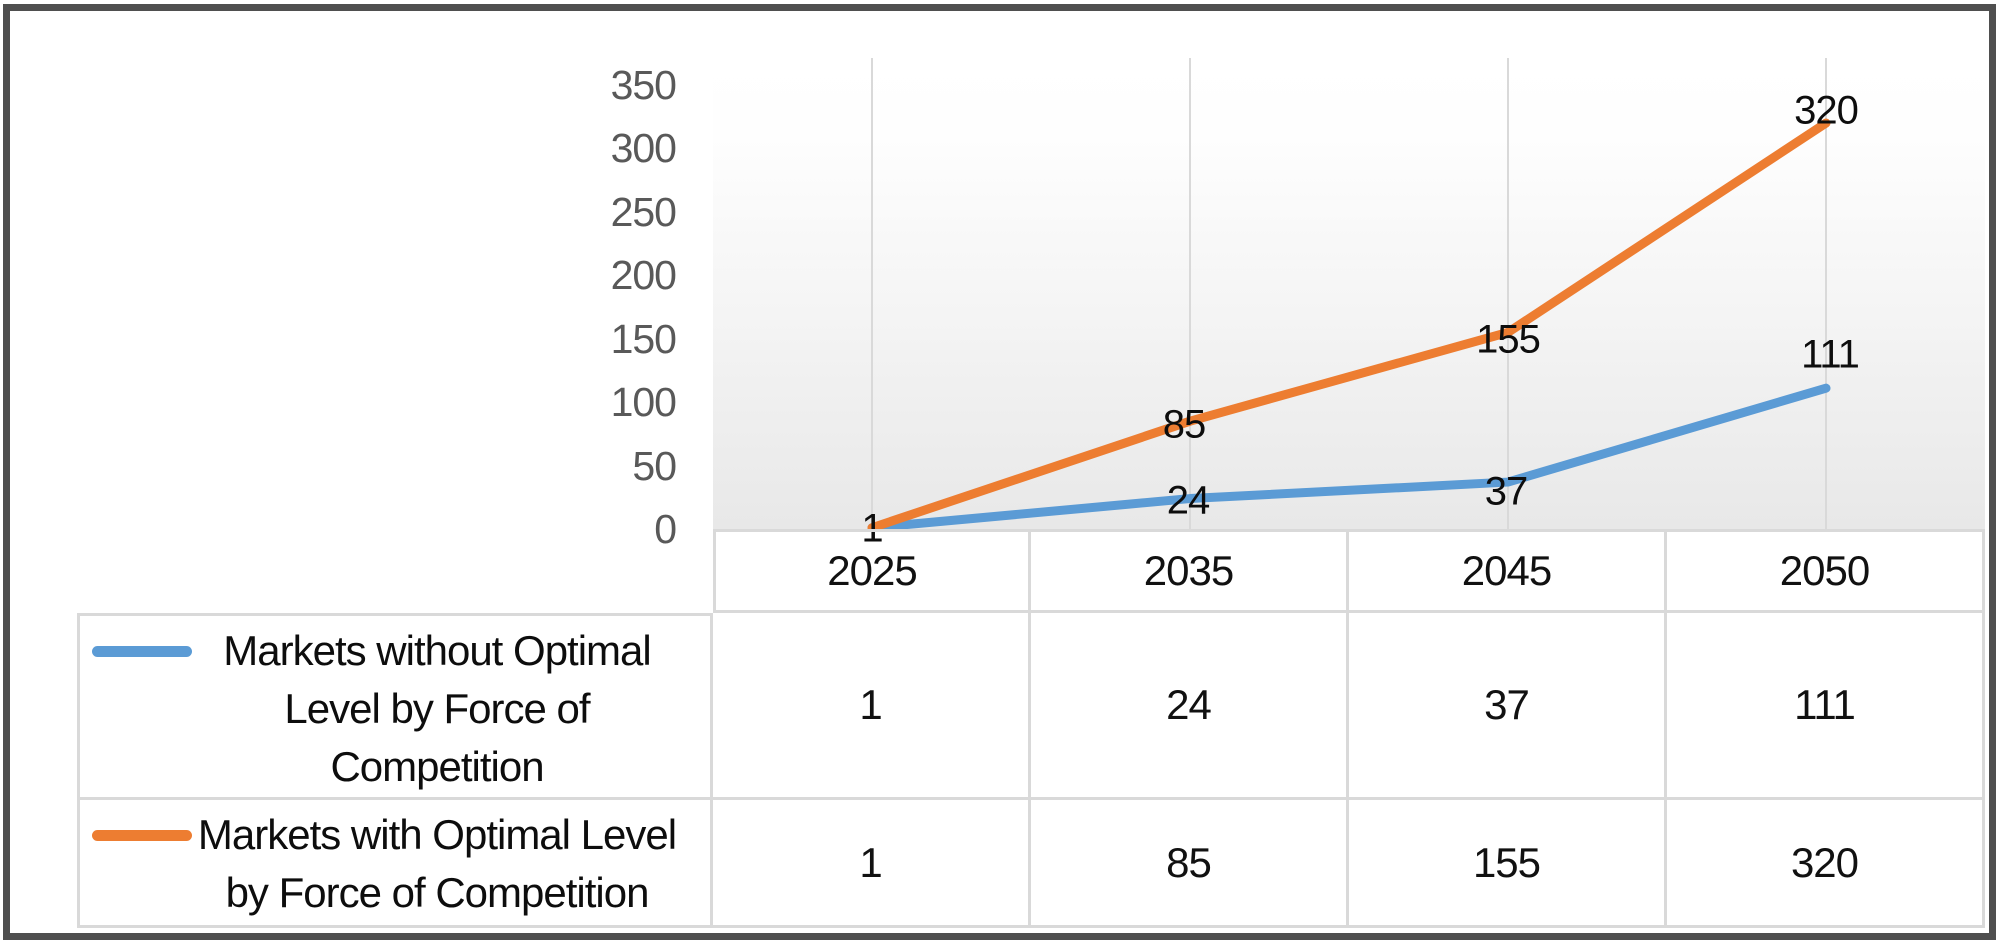 Image resolution: width=2000 pixels, height=944 pixels. I want to click on y-axis-tick-label: 300, so click(643, 148).